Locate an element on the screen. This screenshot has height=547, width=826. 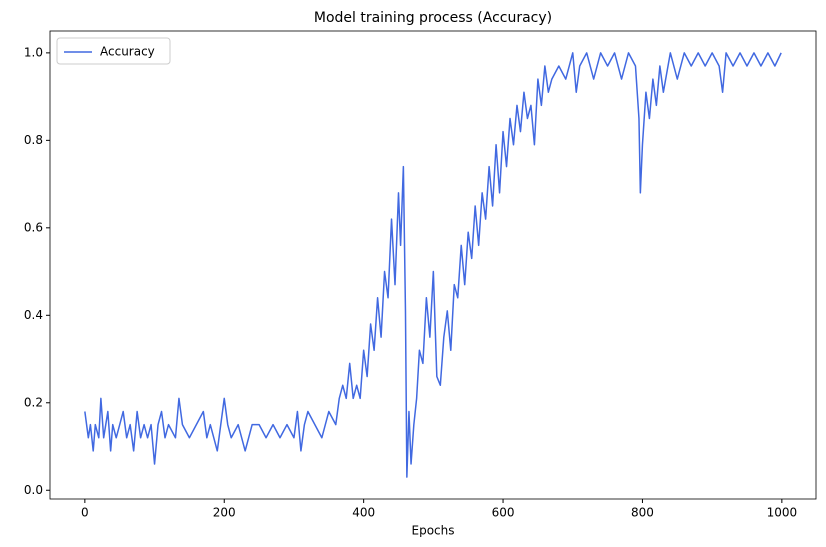
legend-box is located at coordinates (113, 51).